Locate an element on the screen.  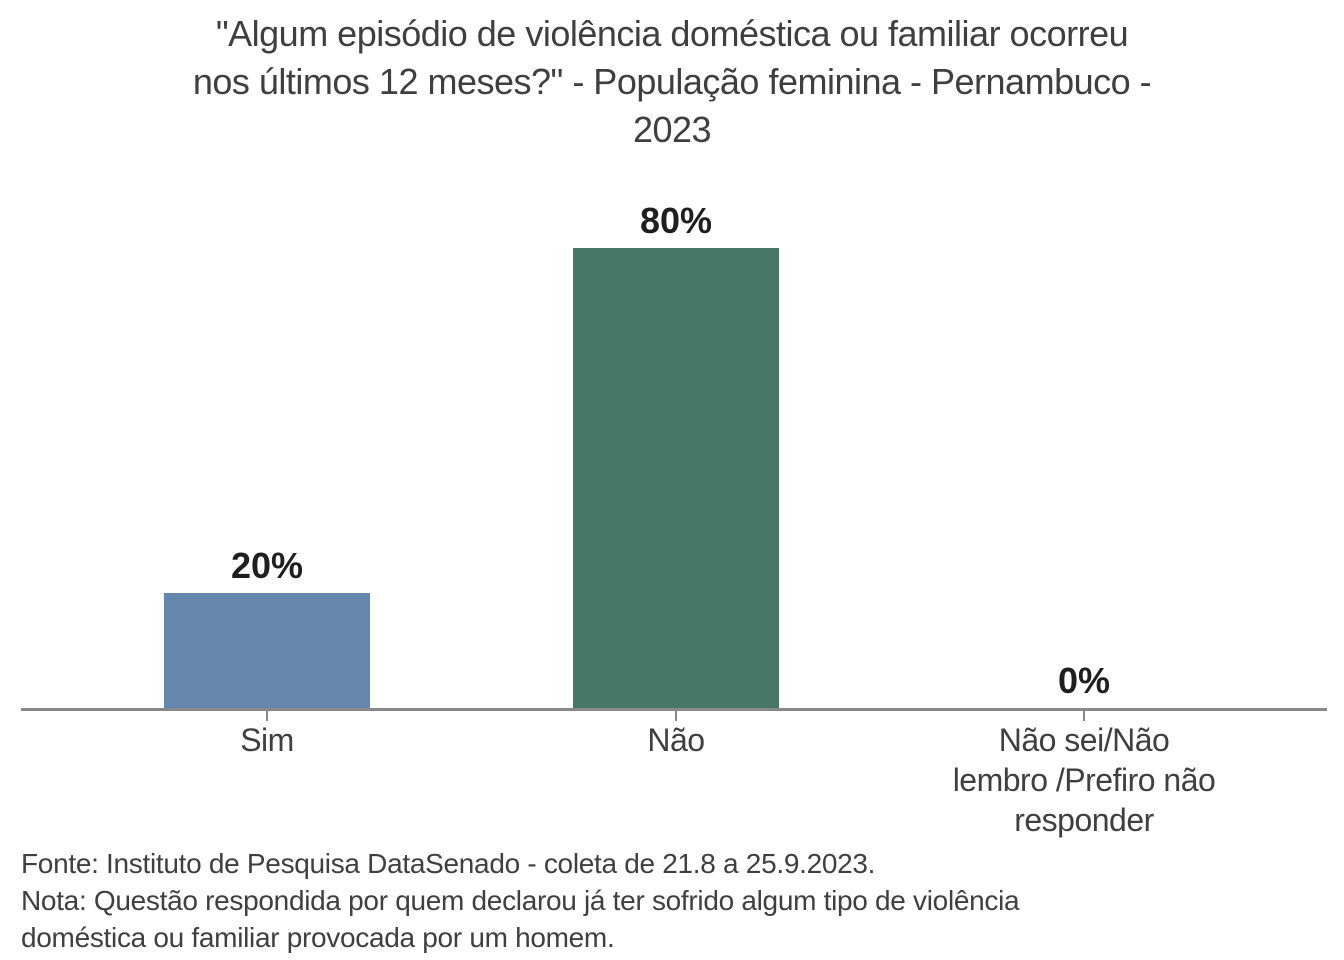
bar-value-label: 80% is located at coordinates (676, 220).